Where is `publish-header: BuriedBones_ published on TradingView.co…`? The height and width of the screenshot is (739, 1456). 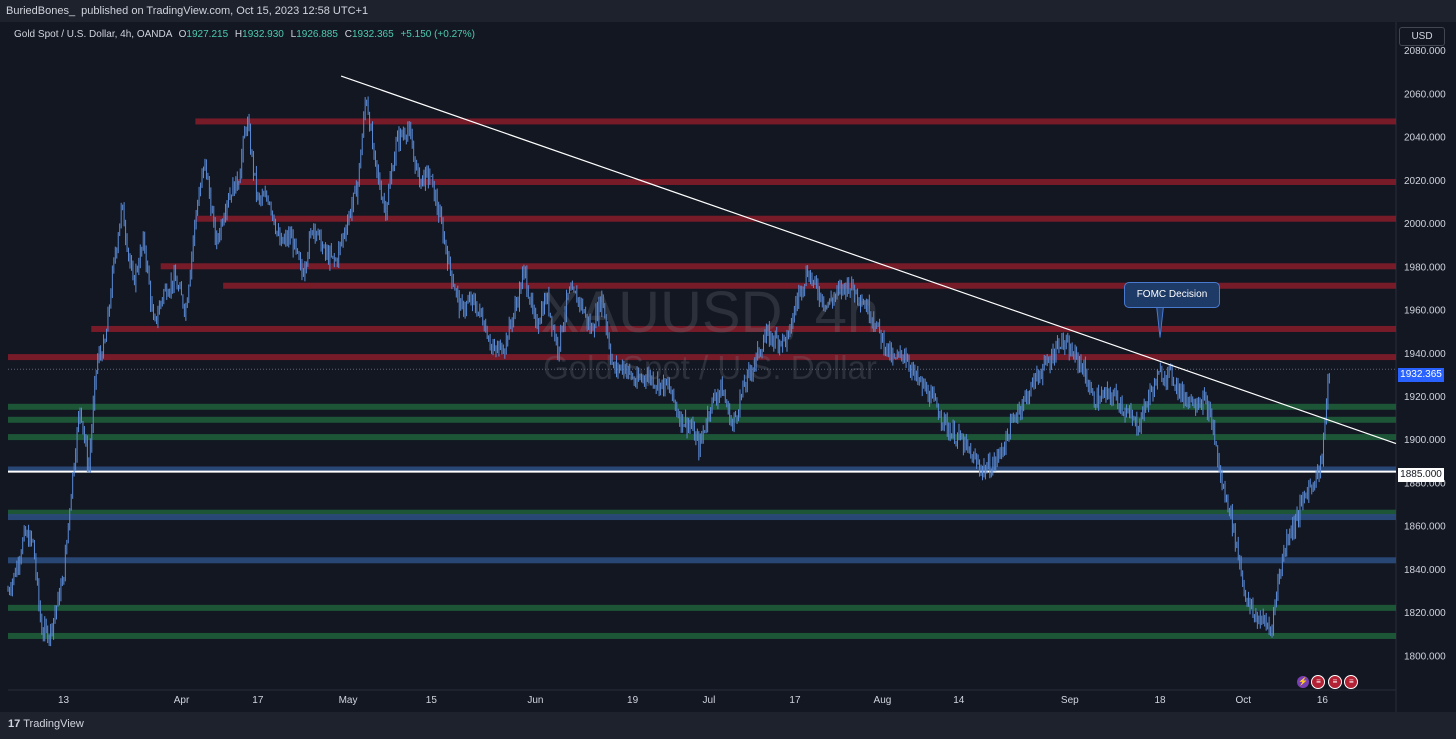 publish-header: BuriedBones_ published on TradingView.co… is located at coordinates (728, 11).